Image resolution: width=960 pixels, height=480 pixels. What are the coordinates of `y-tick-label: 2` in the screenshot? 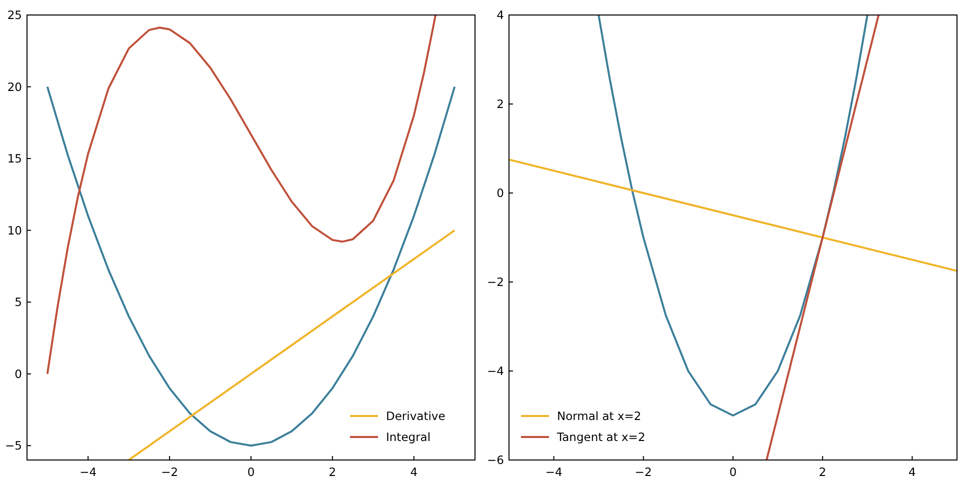 It's located at (500, 104).